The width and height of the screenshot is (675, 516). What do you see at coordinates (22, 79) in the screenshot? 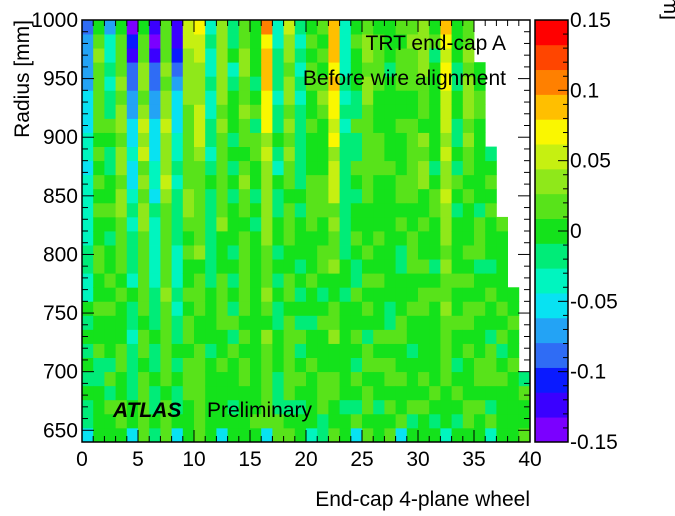
I see `y-axis-title: Radius [mm]` at bounding box center [22, 79].